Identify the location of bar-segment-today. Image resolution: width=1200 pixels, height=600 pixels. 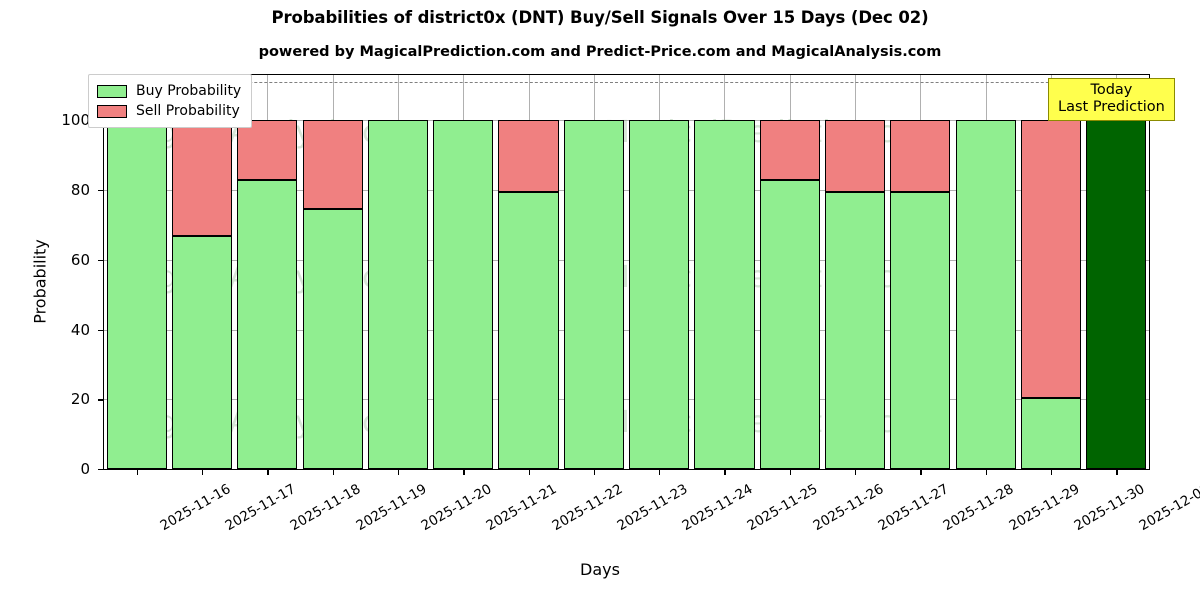
(1116, 294).